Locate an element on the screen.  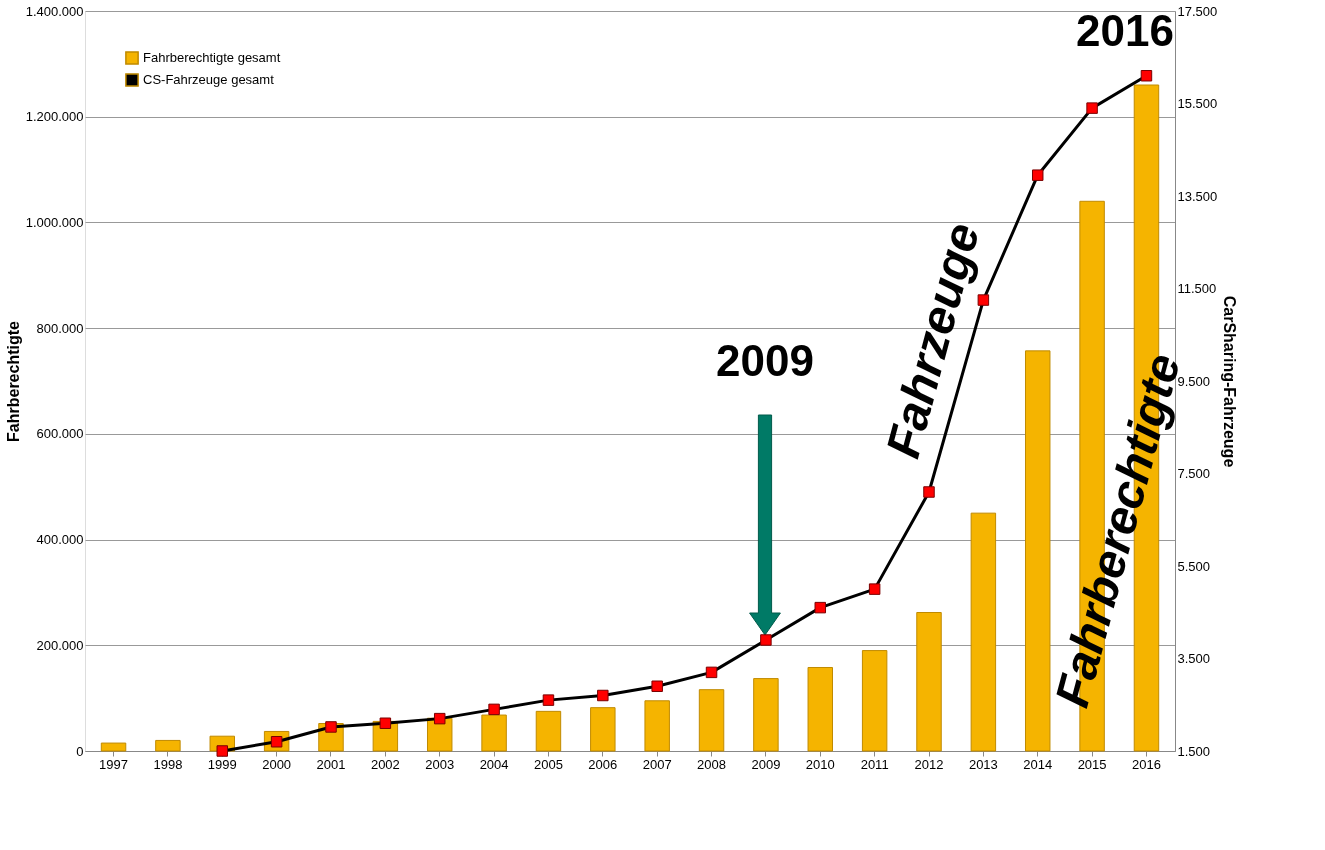
y-tick-label: 600.000 is located at coordinates (60, 434).